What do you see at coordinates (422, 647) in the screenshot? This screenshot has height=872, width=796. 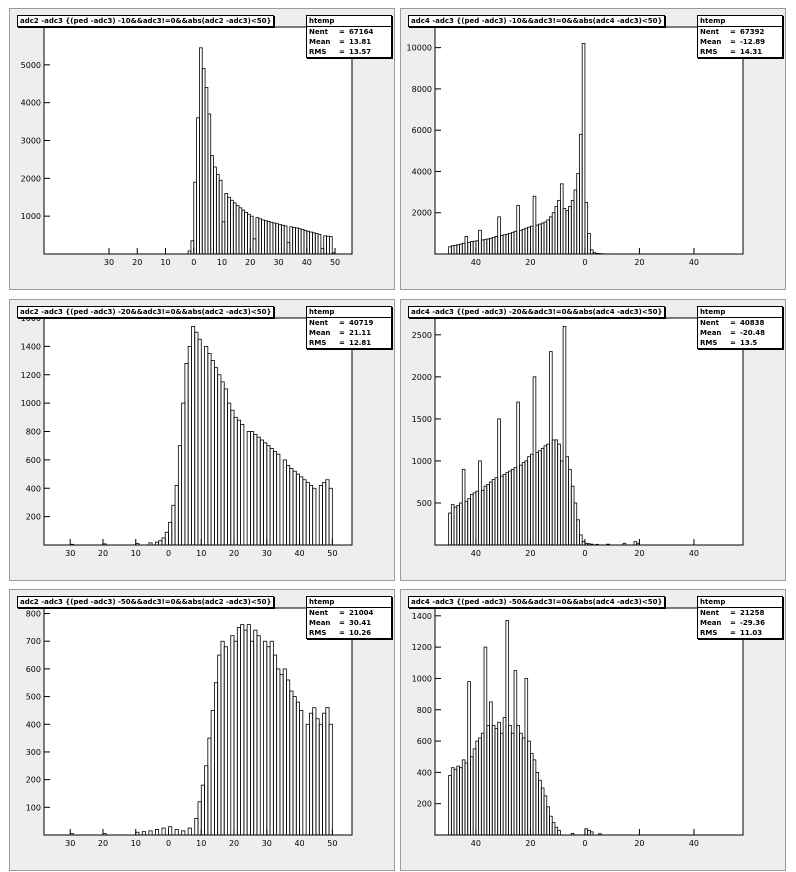 I see `y-tick-label: 1200` at bounding box center [422, 647].